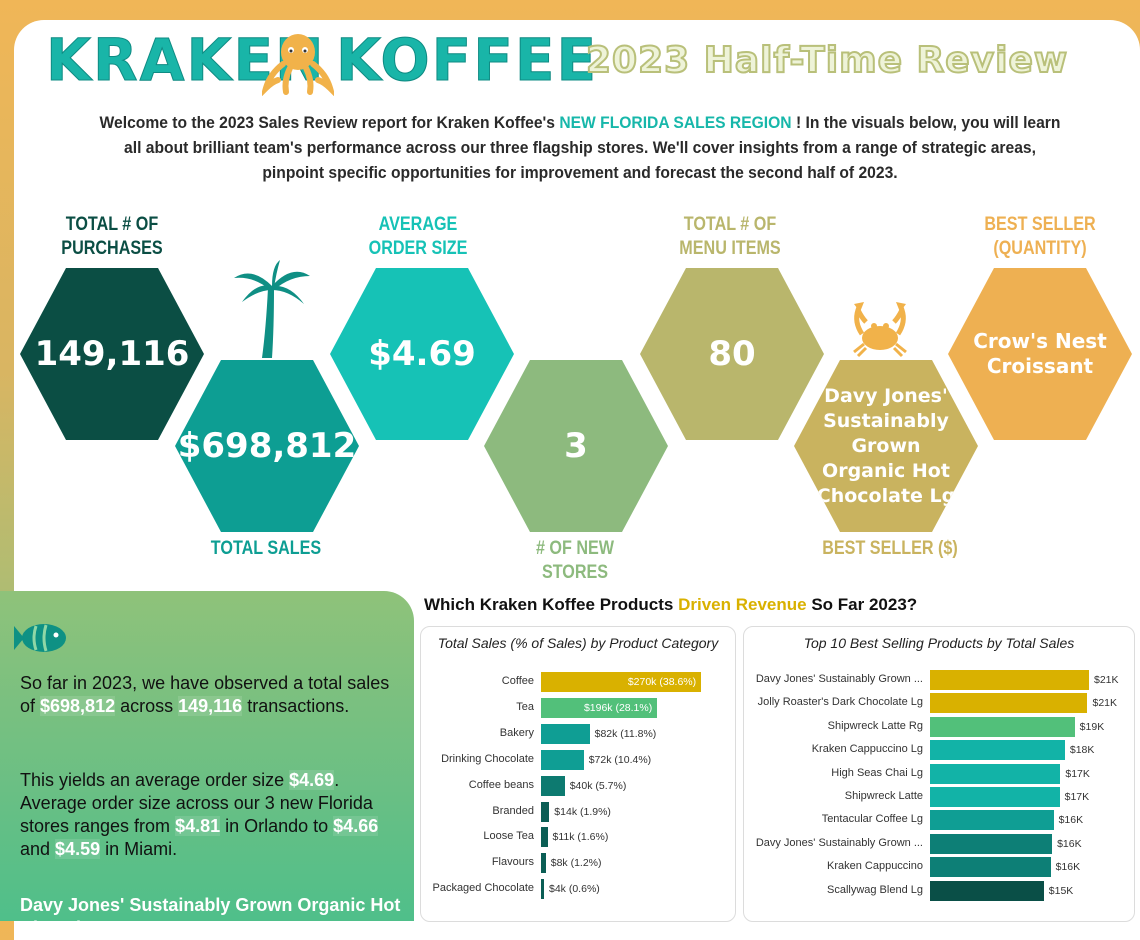 The image size is (1140, 940). I want to click on bar-label: Tentacular Coffee Lg, so click(872, 819).